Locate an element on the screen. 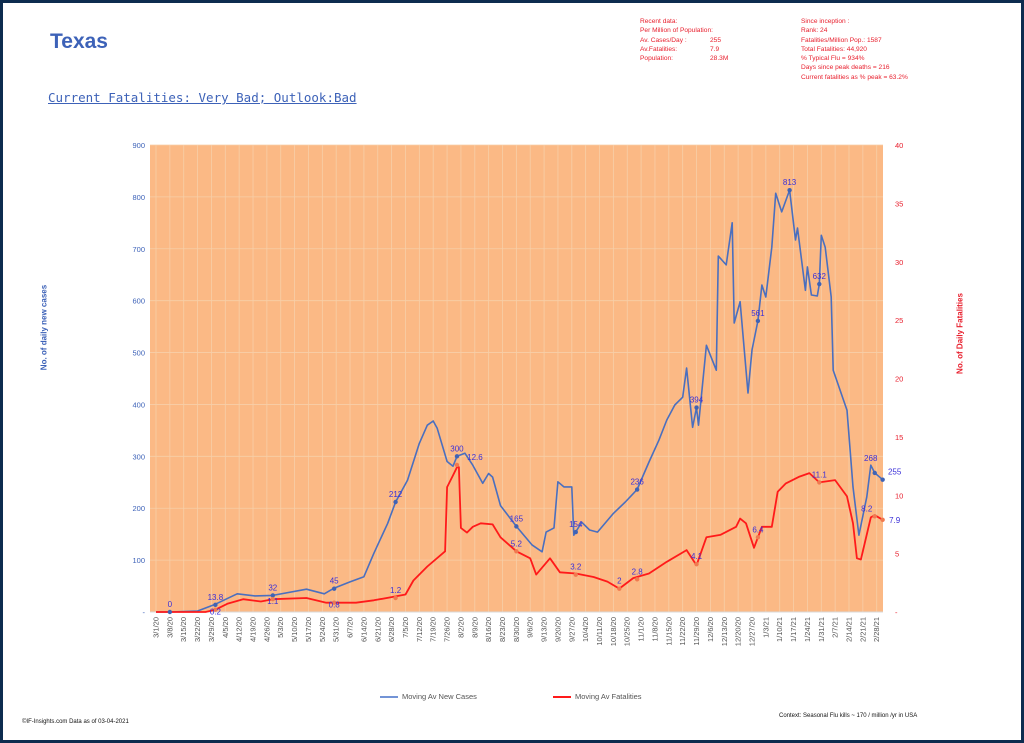 This screenshot has width=1024, height=743. data-label: 212 is located at coordinates (396, 494).